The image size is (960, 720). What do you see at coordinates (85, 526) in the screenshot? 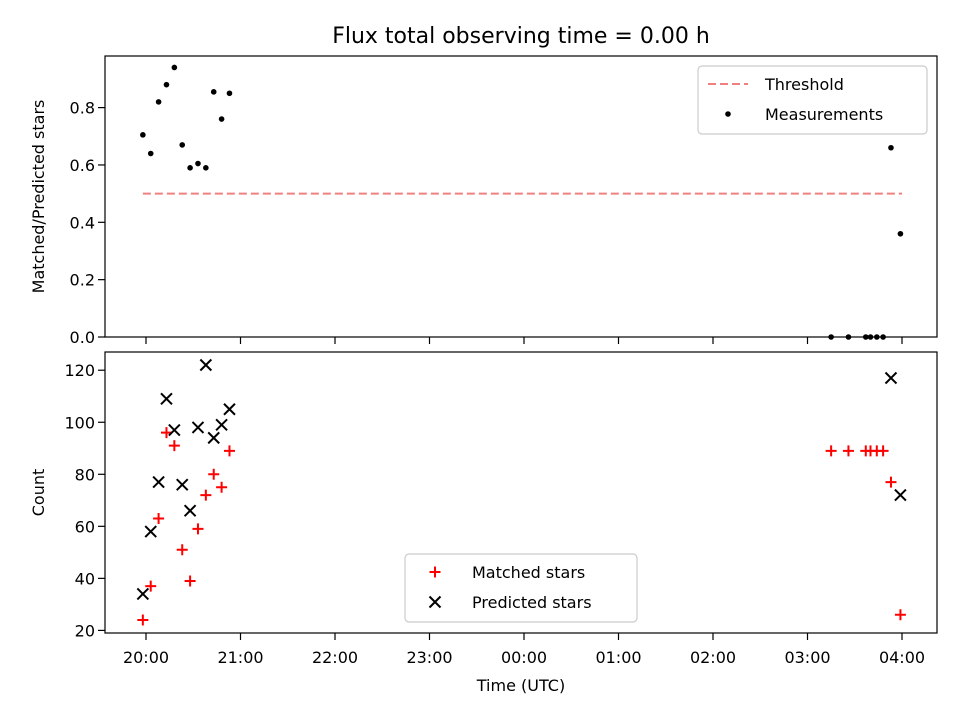
I see `y-tick-label: 60` at bounding box center [85, 526].